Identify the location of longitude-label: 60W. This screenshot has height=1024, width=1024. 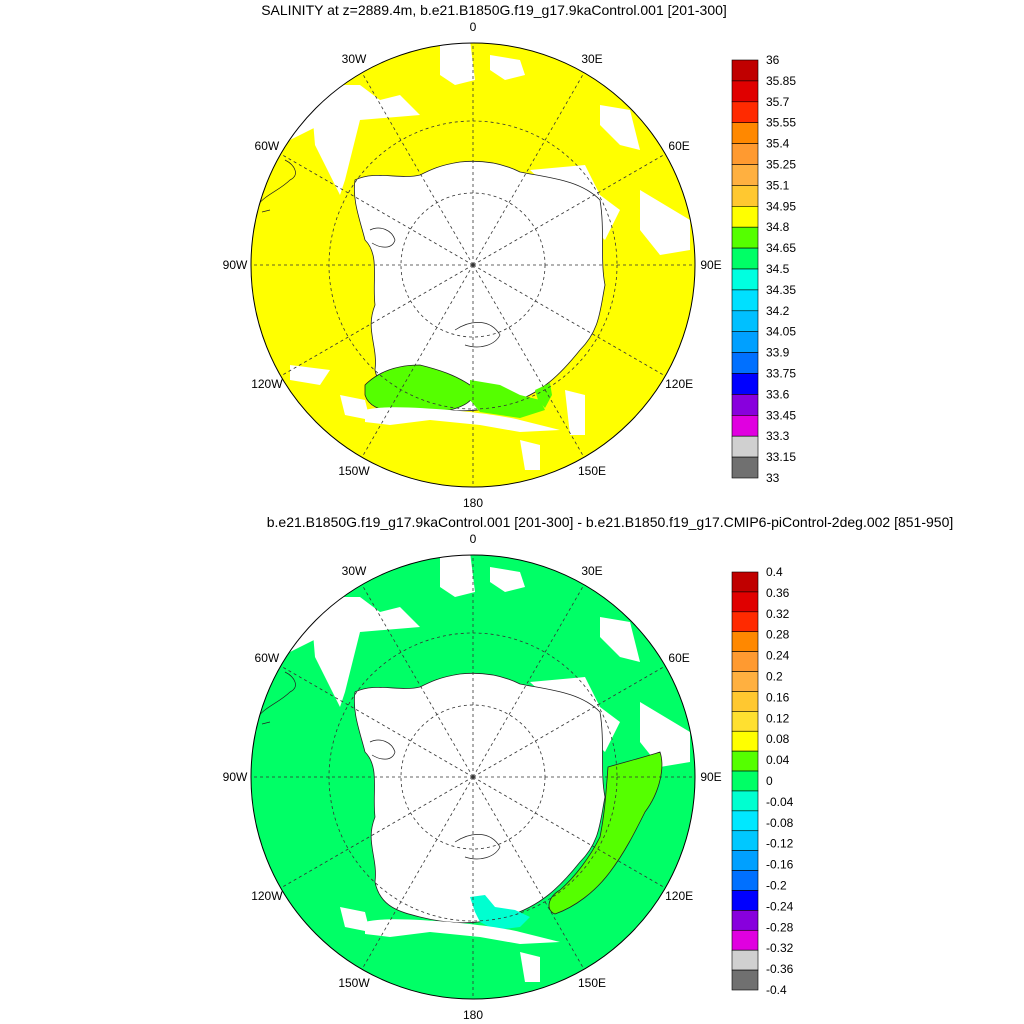
(267, 146).